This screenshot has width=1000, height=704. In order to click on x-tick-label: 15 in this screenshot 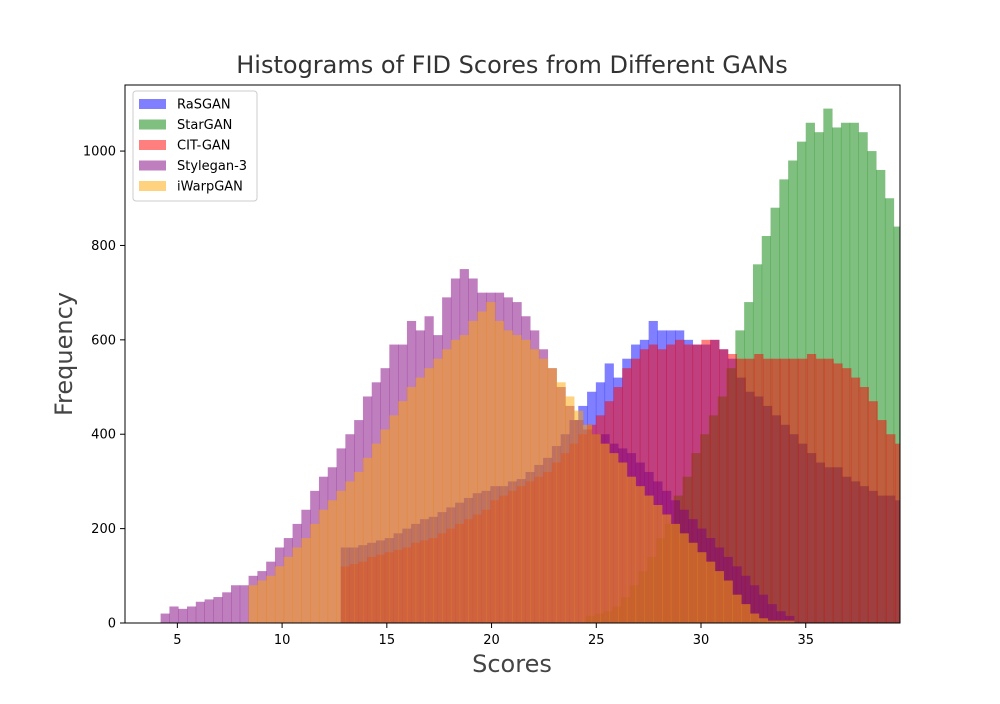, I will do `click(387, 640)`.